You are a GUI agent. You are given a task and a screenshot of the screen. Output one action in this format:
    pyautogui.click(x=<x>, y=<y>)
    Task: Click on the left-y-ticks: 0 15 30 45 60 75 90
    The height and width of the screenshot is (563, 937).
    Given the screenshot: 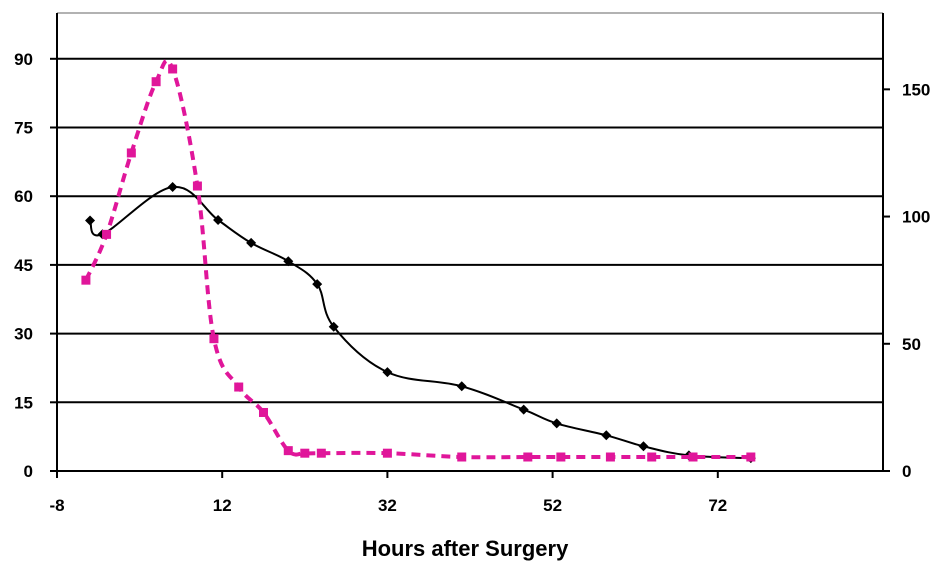 What is the action you would take?
    pyautogui.click(x=35, y=265)
    